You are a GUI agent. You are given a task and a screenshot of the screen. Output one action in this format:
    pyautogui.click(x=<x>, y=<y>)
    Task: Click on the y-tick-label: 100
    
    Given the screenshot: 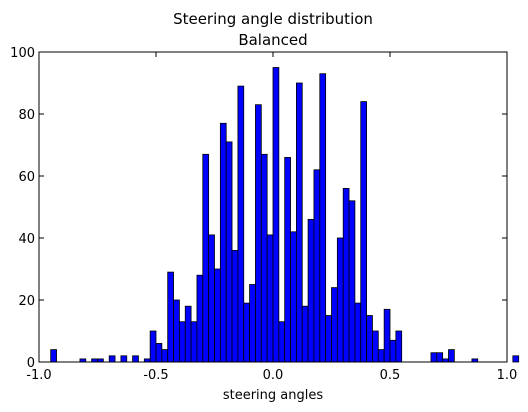 What is the action you would take?
    pyautogui.click(x=22, y=53)
    